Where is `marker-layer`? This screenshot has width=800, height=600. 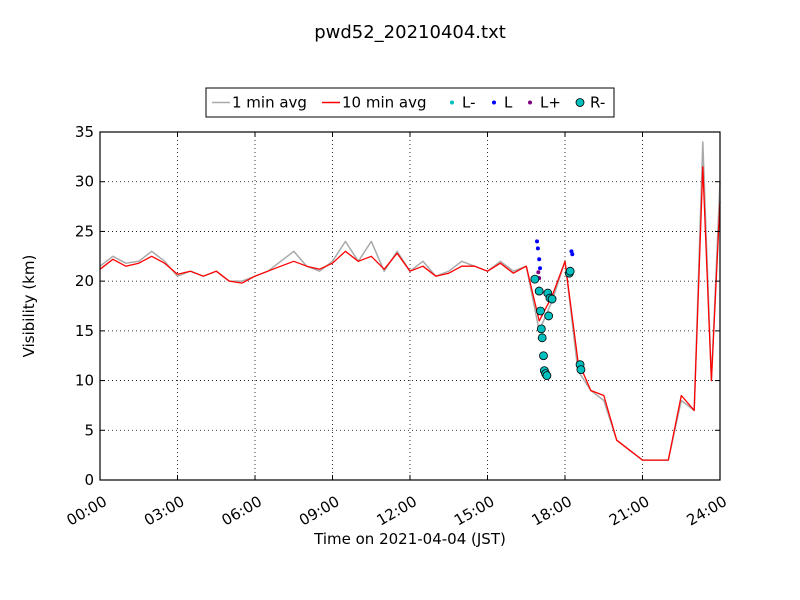
marker-layer is located at coordinates (558, 310).